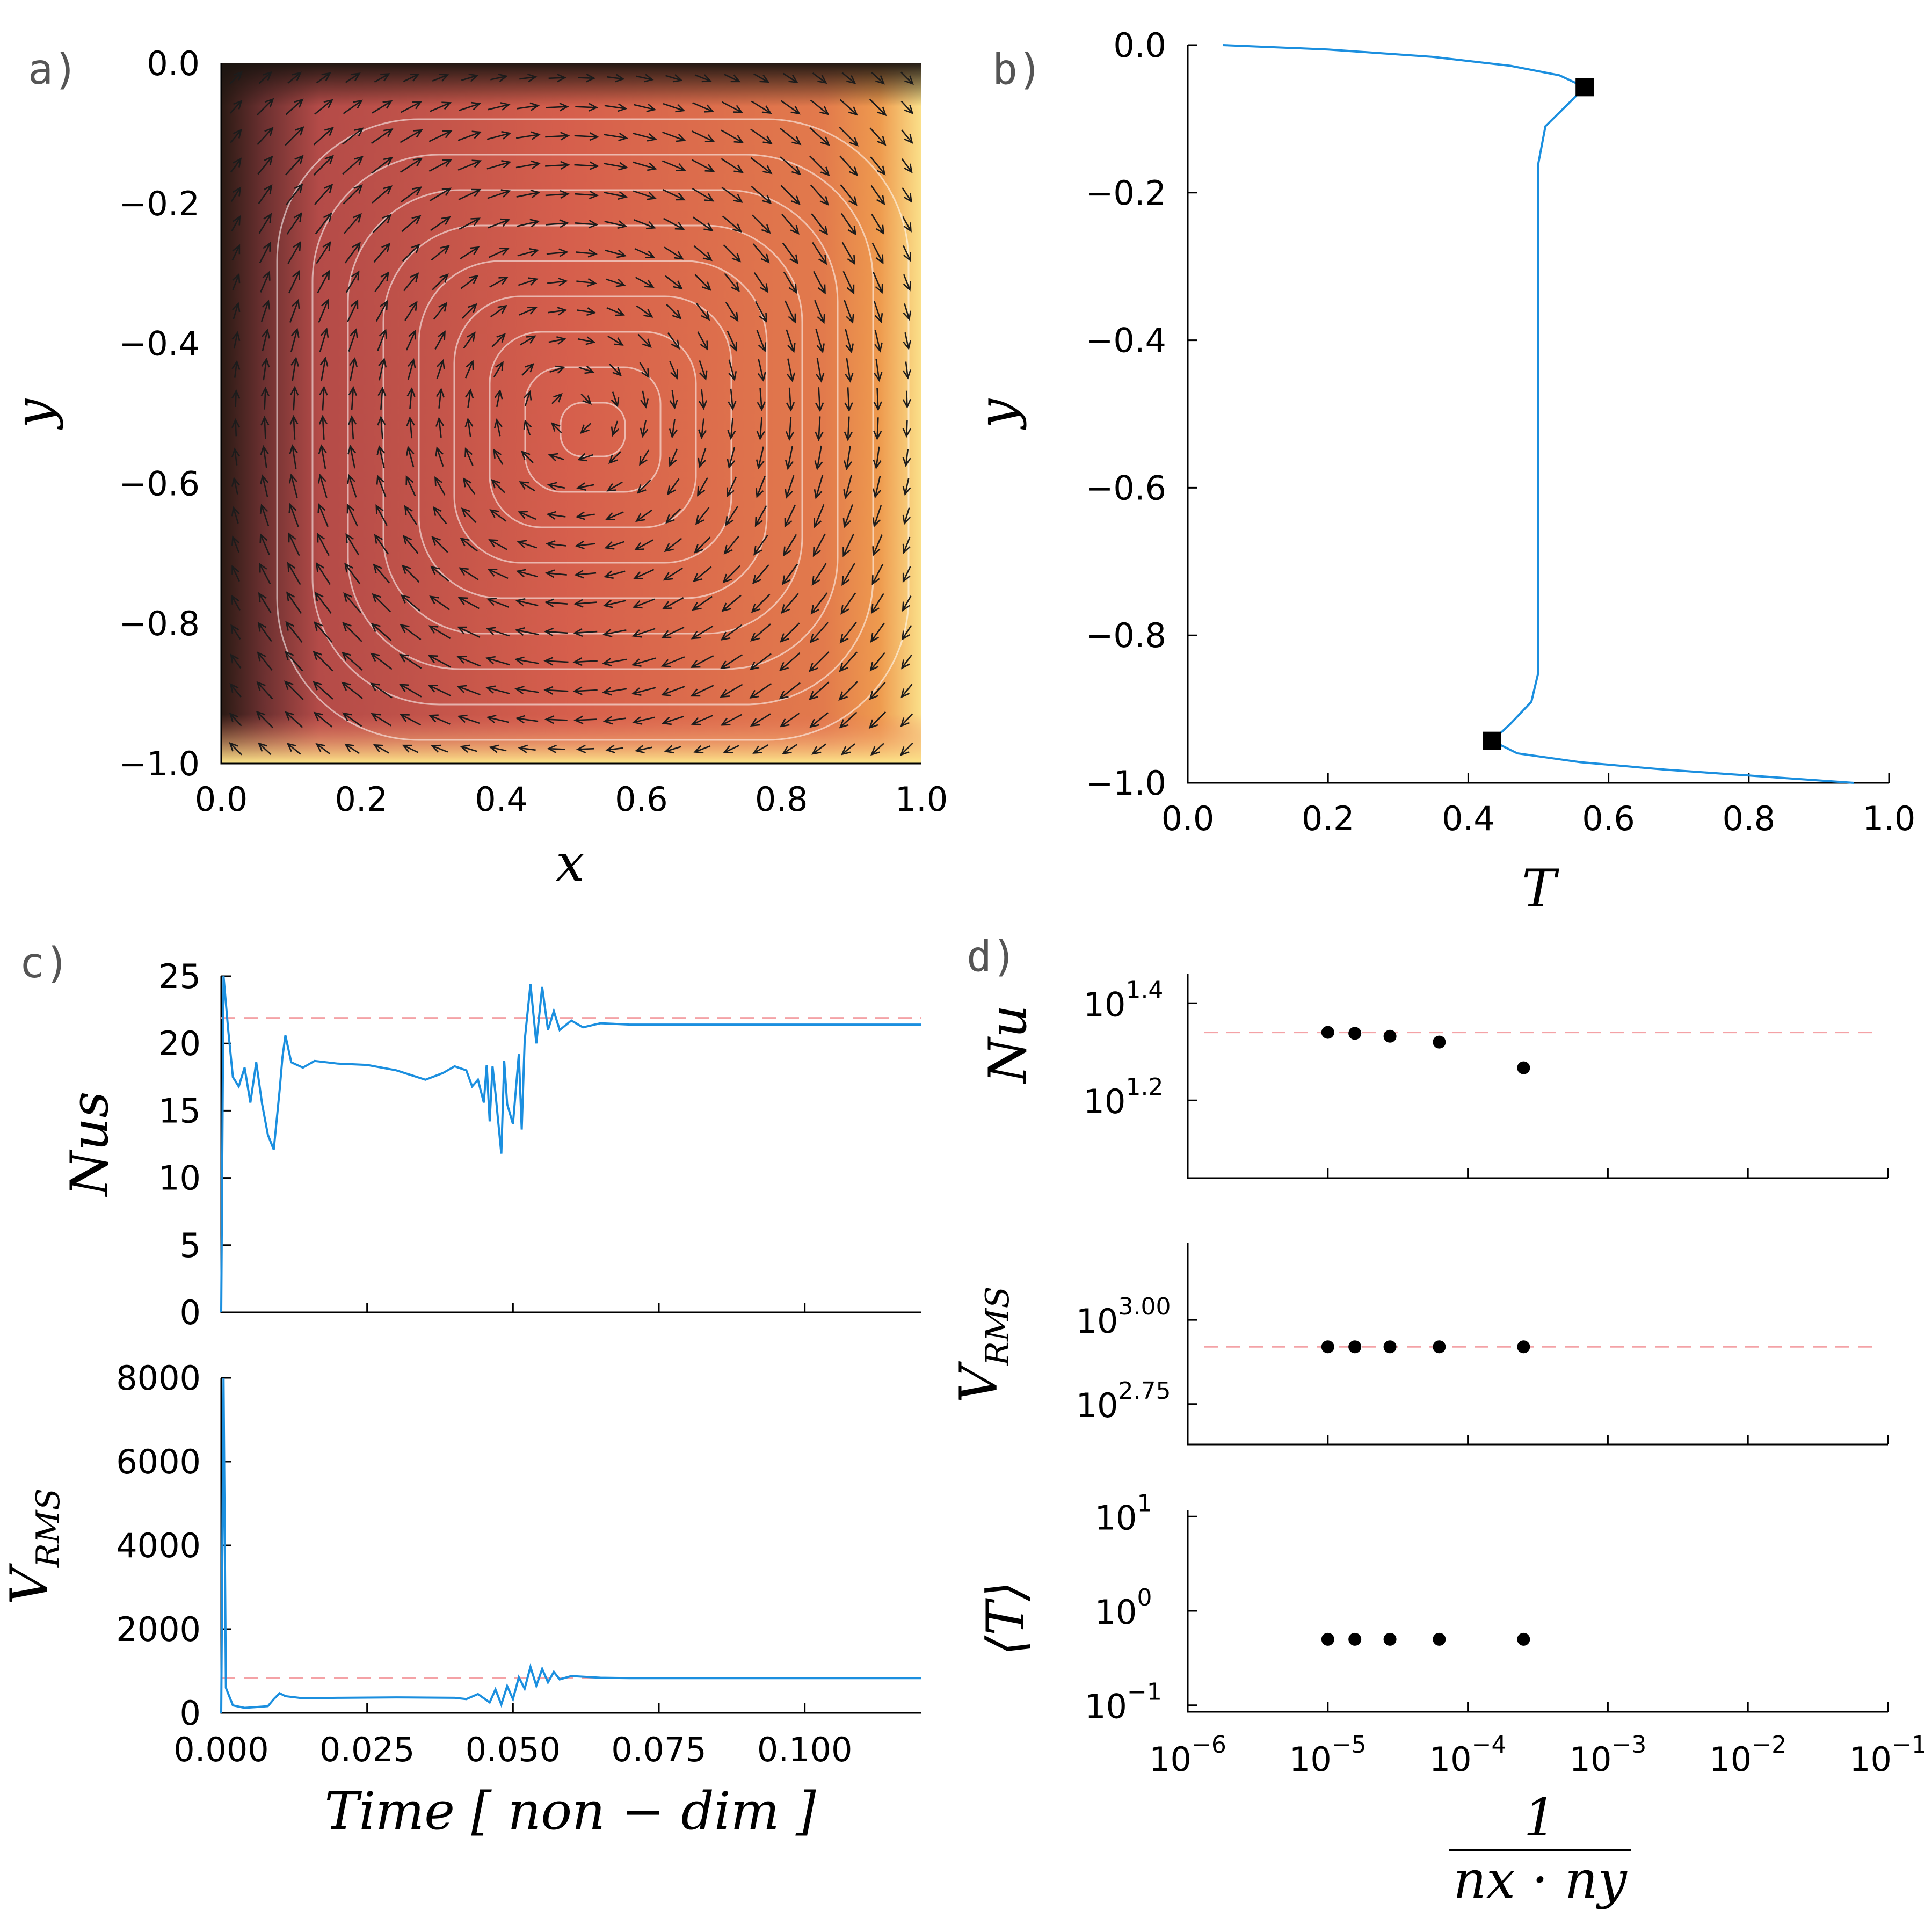 This screenshot has height=1932, width=1932. I want to click on panel-d-ytick-label: 100, so click(1123, 1608).